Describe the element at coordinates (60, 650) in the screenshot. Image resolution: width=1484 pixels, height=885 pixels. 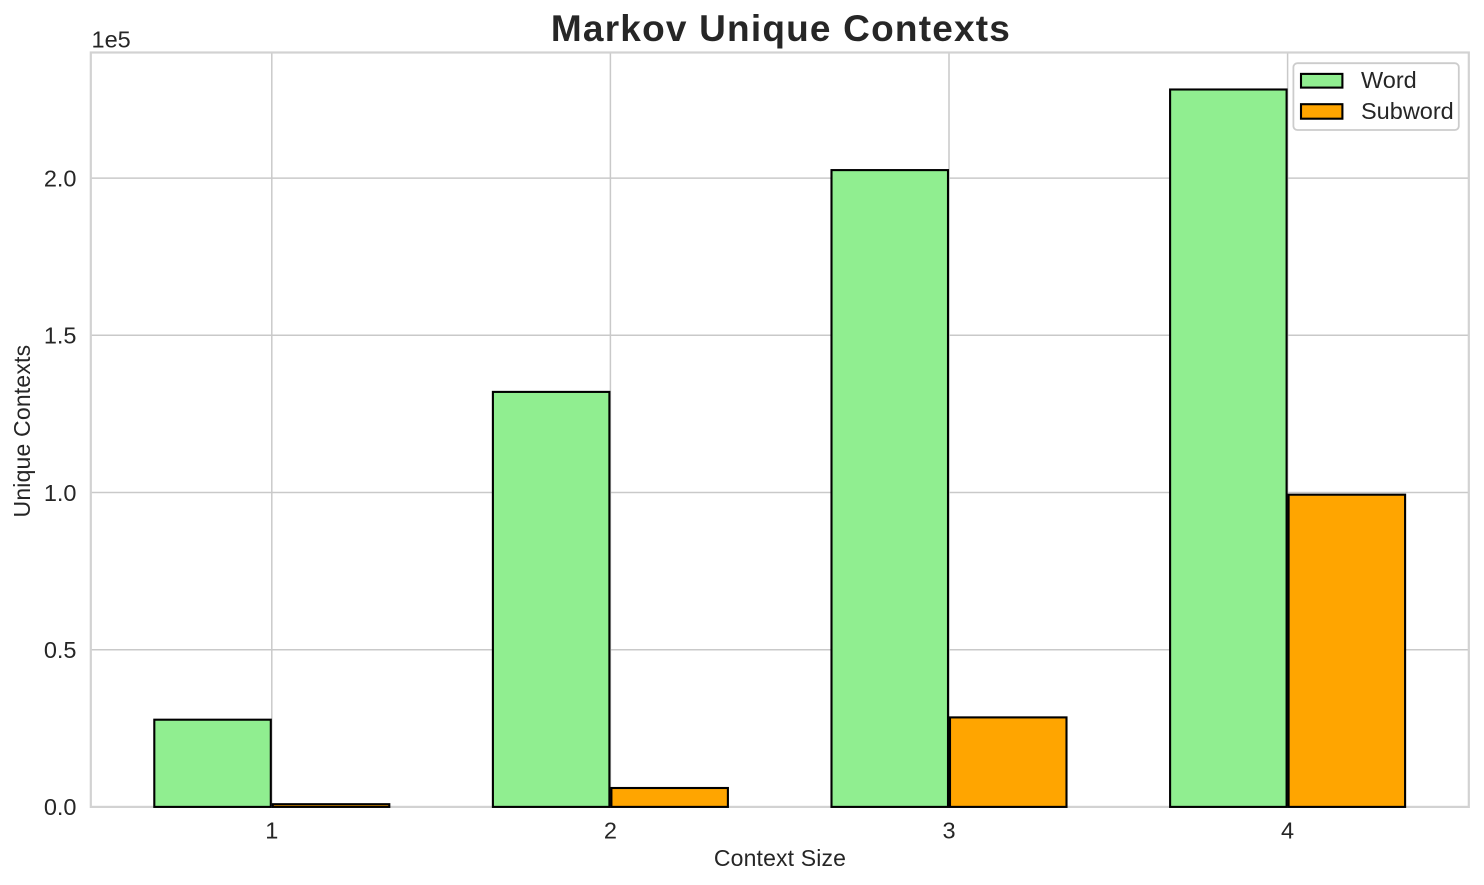
I see `svg-text: 0.5` at that location.